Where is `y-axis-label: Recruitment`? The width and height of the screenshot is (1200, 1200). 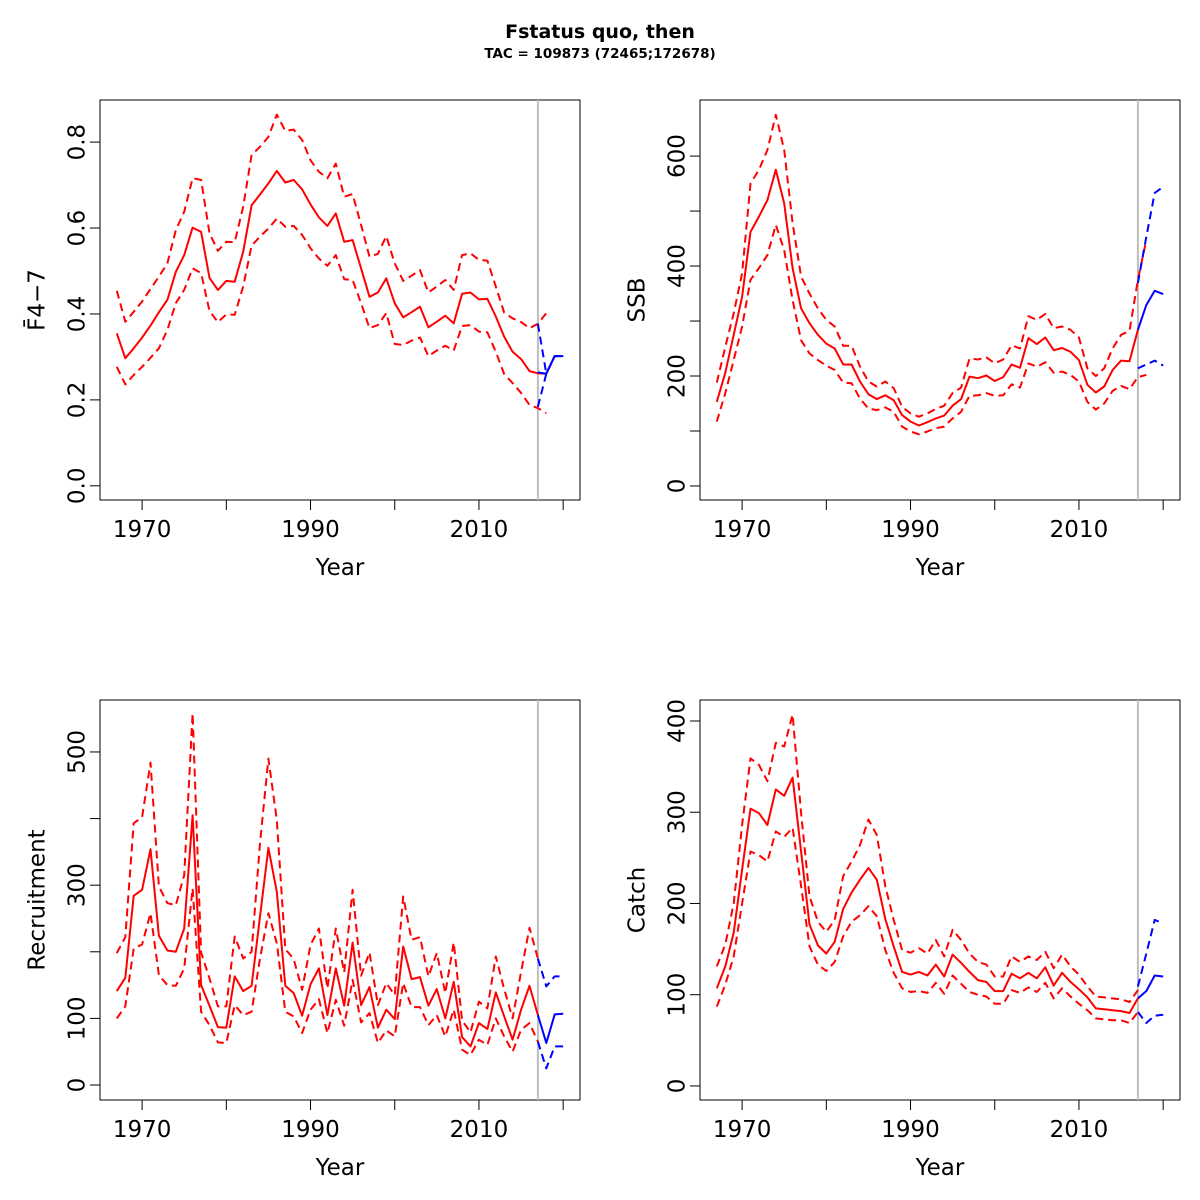
y-axis-label: Recruitment is located at coordinates (38, 899).